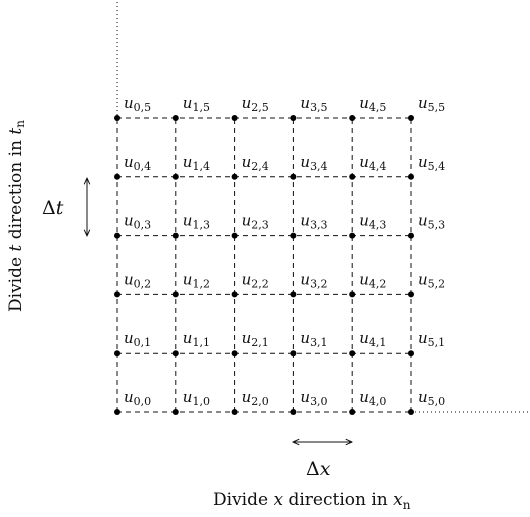  Describe the element at coordinates (16, 216) in the screenshot. I see `t-axis-caption: Divide t direction in tn` at that location.